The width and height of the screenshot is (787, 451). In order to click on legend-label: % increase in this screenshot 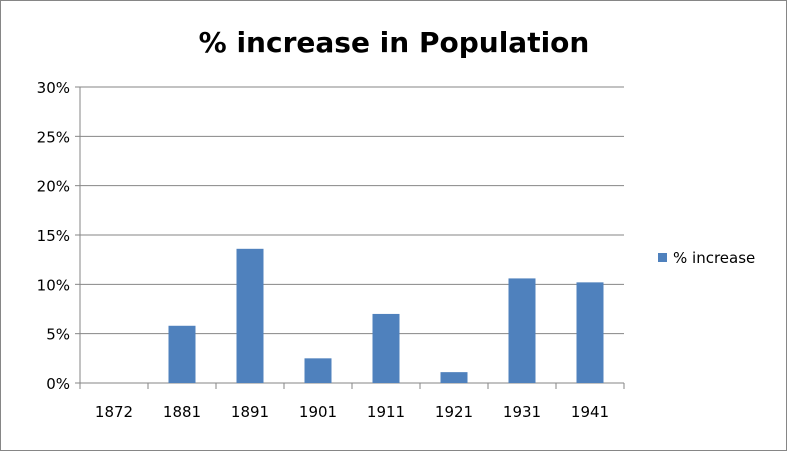, I will do `click(714, 258)`.